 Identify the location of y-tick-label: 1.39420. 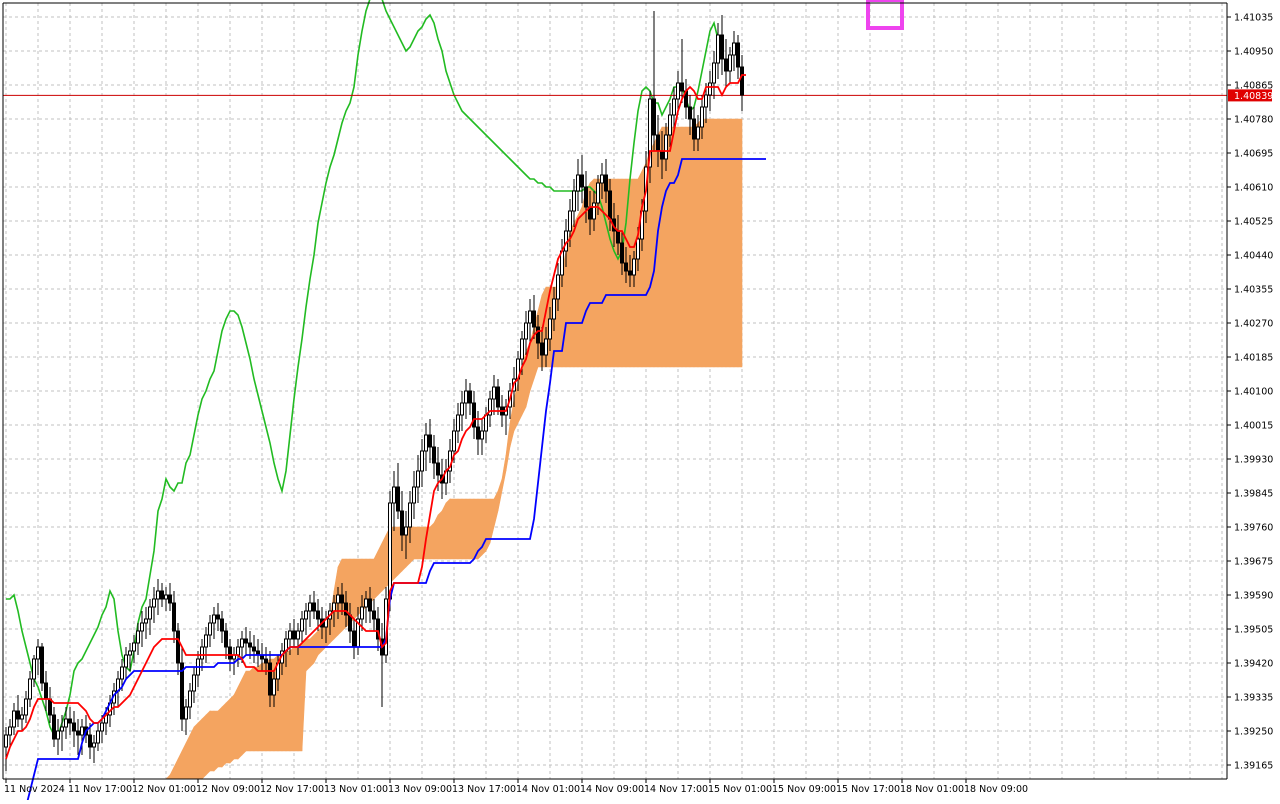
(1253, 664).